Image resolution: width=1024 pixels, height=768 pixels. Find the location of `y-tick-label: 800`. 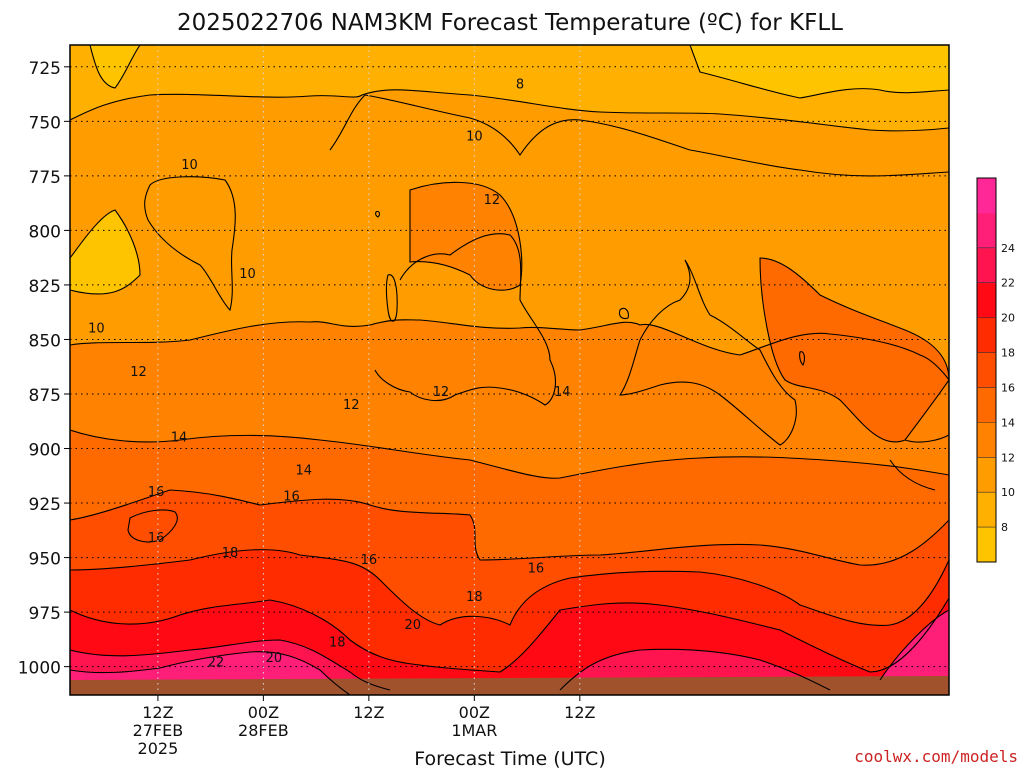

y-tick-label: 800 is located at coordinates (45, 232).